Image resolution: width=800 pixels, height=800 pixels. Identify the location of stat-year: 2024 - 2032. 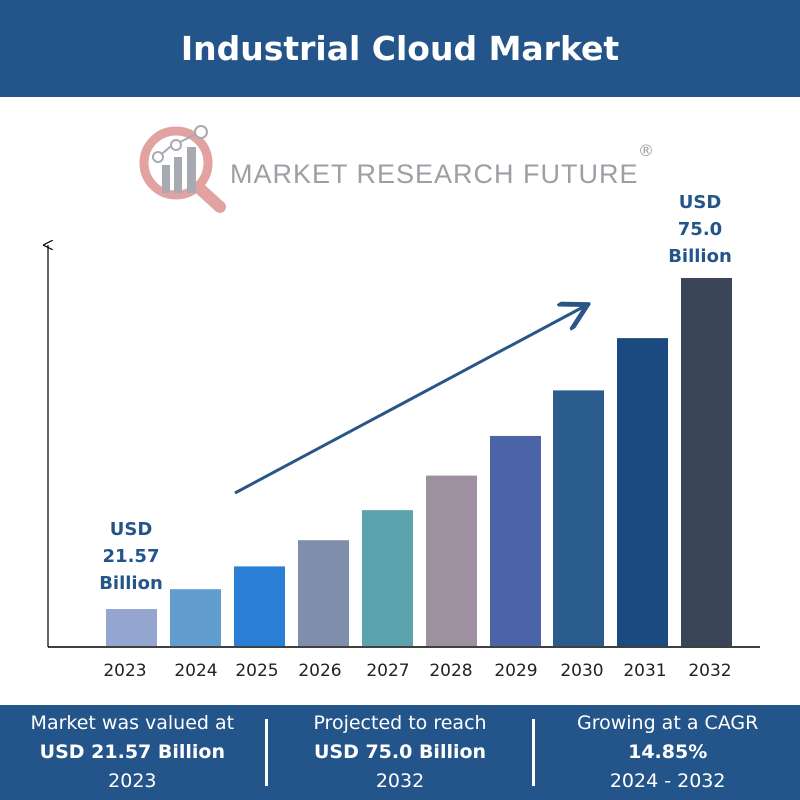
(667, 781).